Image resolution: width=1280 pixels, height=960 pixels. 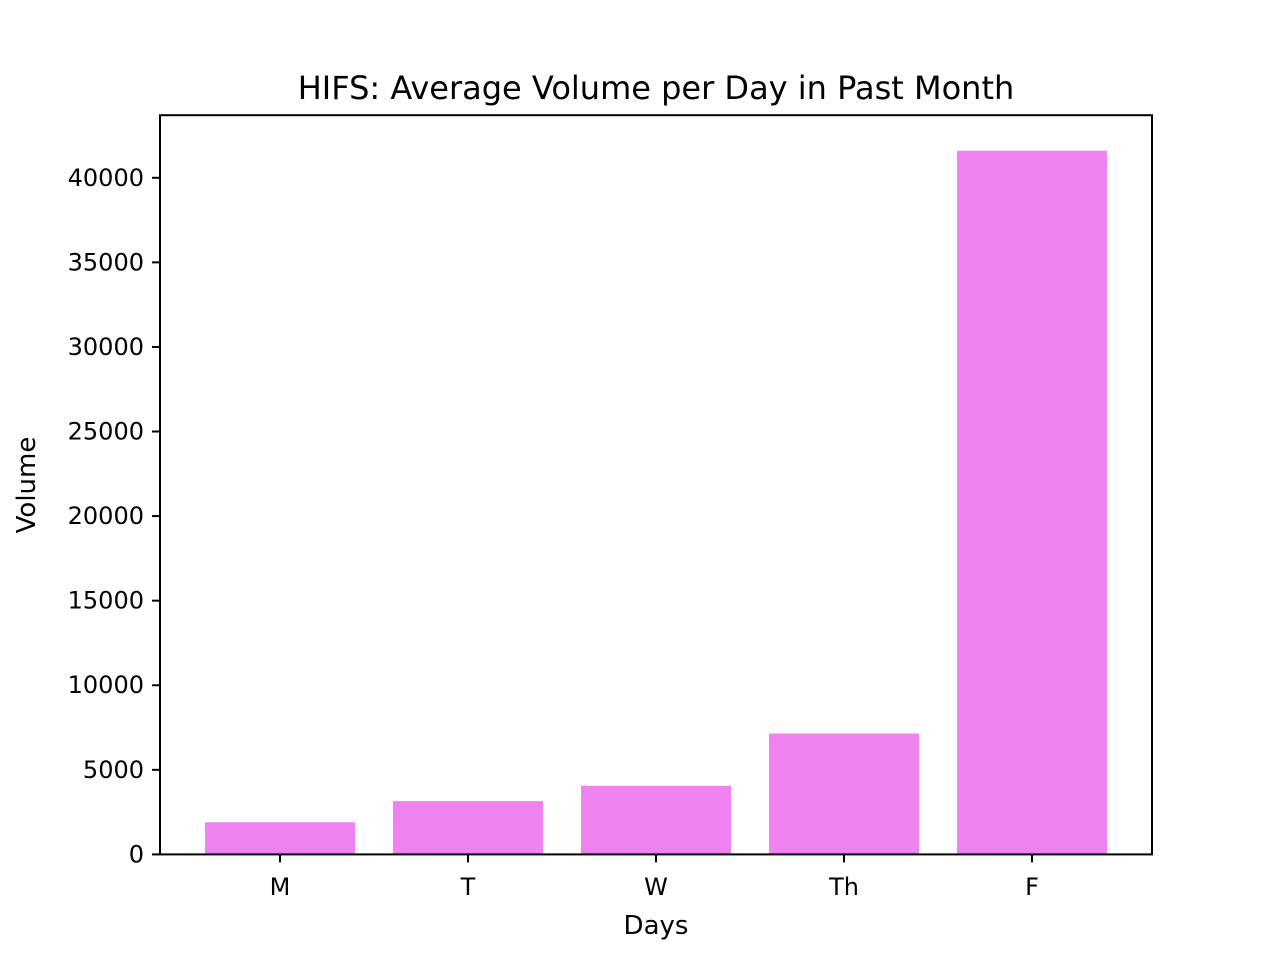 What do you see at coordinates (106, 685) in the screenshot?
I see `y-tick-label-10000: 10000` at bounding box center [106, 685].